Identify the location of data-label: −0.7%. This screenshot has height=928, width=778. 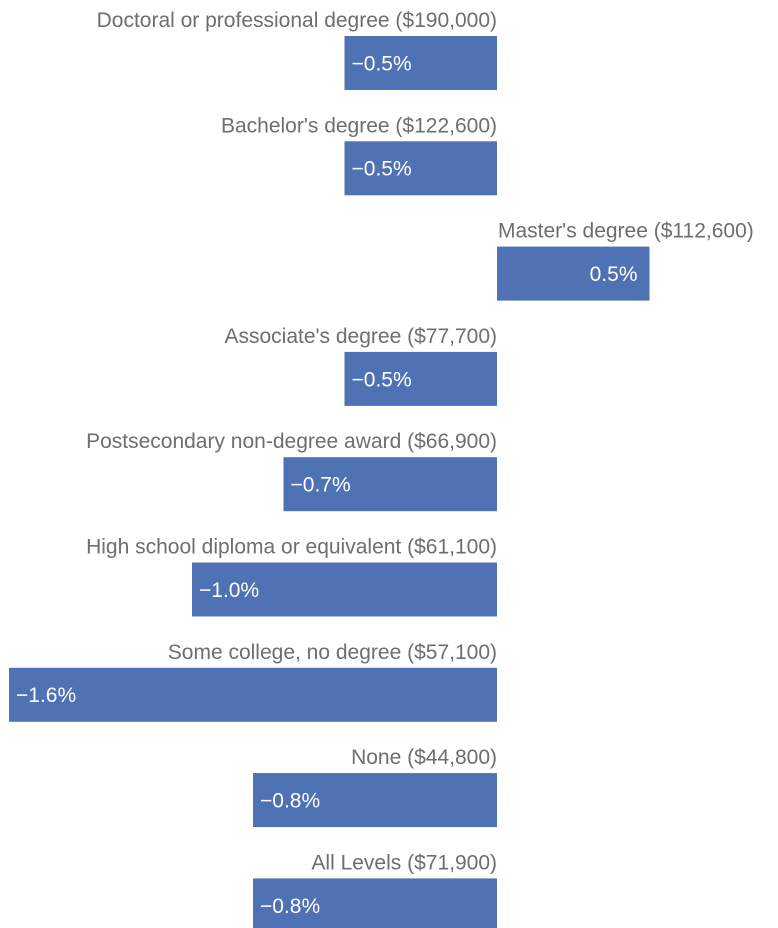
(321, 485).